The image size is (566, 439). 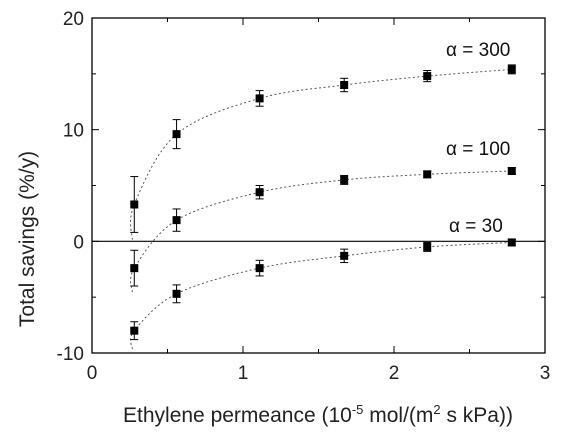 What do you see at coordinates (477, 415) in the screenshot?
I see `x-axis-title-part3: s kPa))` at bounding box center [477, 415].